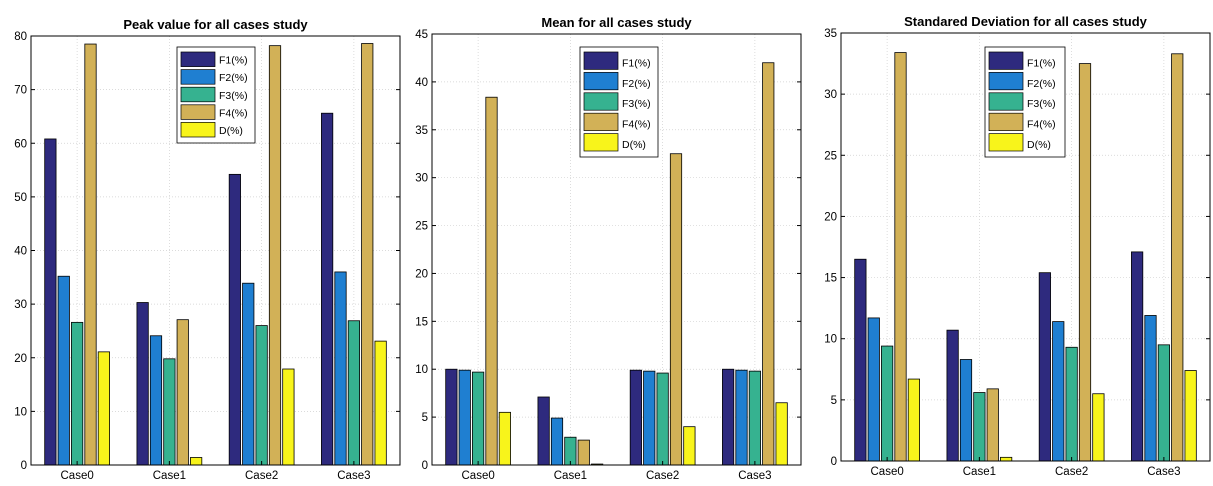 This screenshot has width=1213, height=486. Describe the element at coordinates (425, 466) in the screenshot. I see `y-tick-label: 0` at that location.